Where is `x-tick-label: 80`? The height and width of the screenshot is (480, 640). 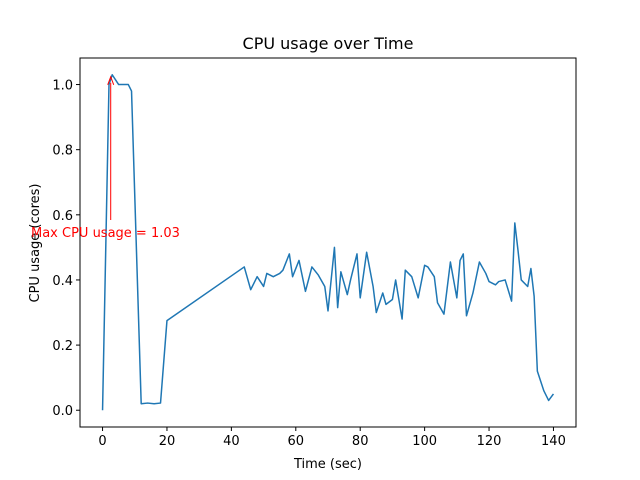
x-tick-label: 80 is located at coordinates (360, 441).